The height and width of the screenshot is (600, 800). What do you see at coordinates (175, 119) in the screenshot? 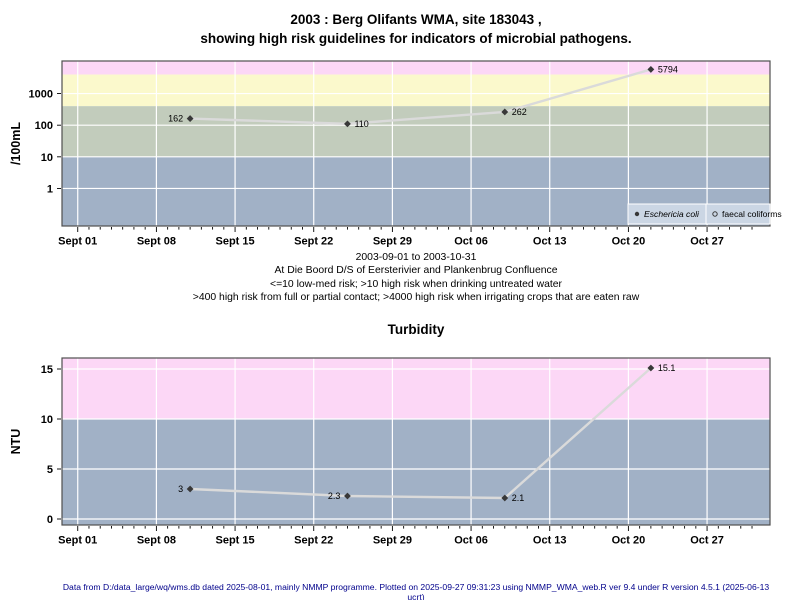
I see `point-value-label: 162` at bounding box center [175, 119].